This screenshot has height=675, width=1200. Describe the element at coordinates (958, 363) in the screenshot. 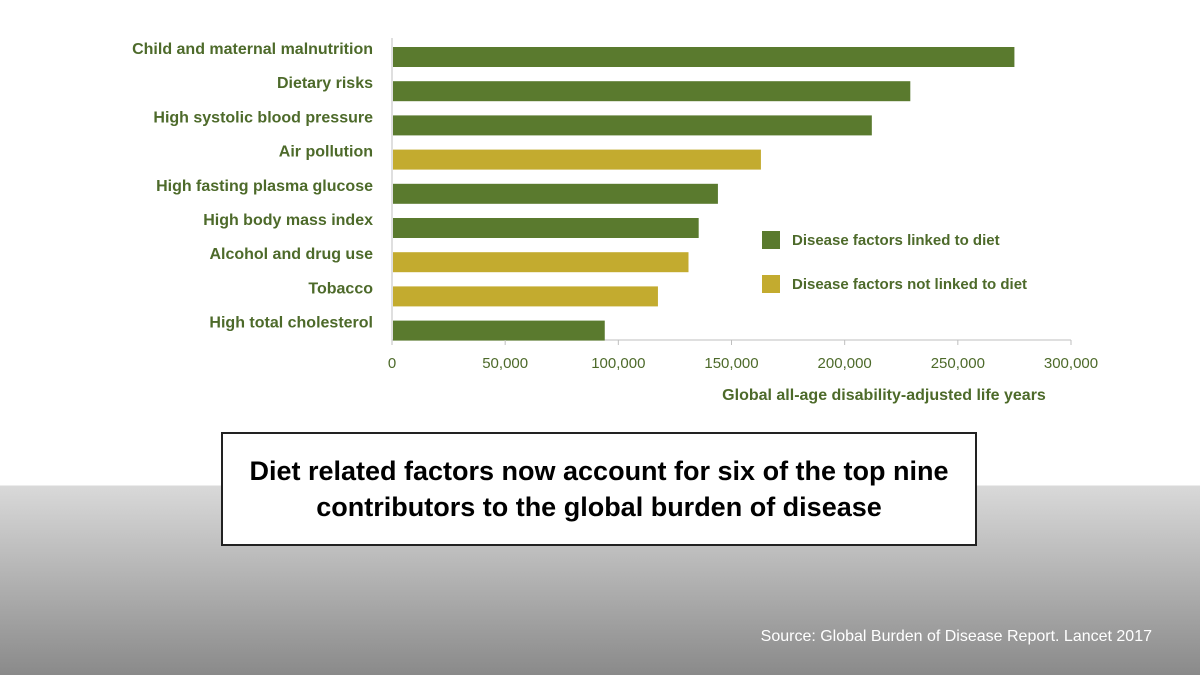

I see `x-tick-label: 250,000` at that location.